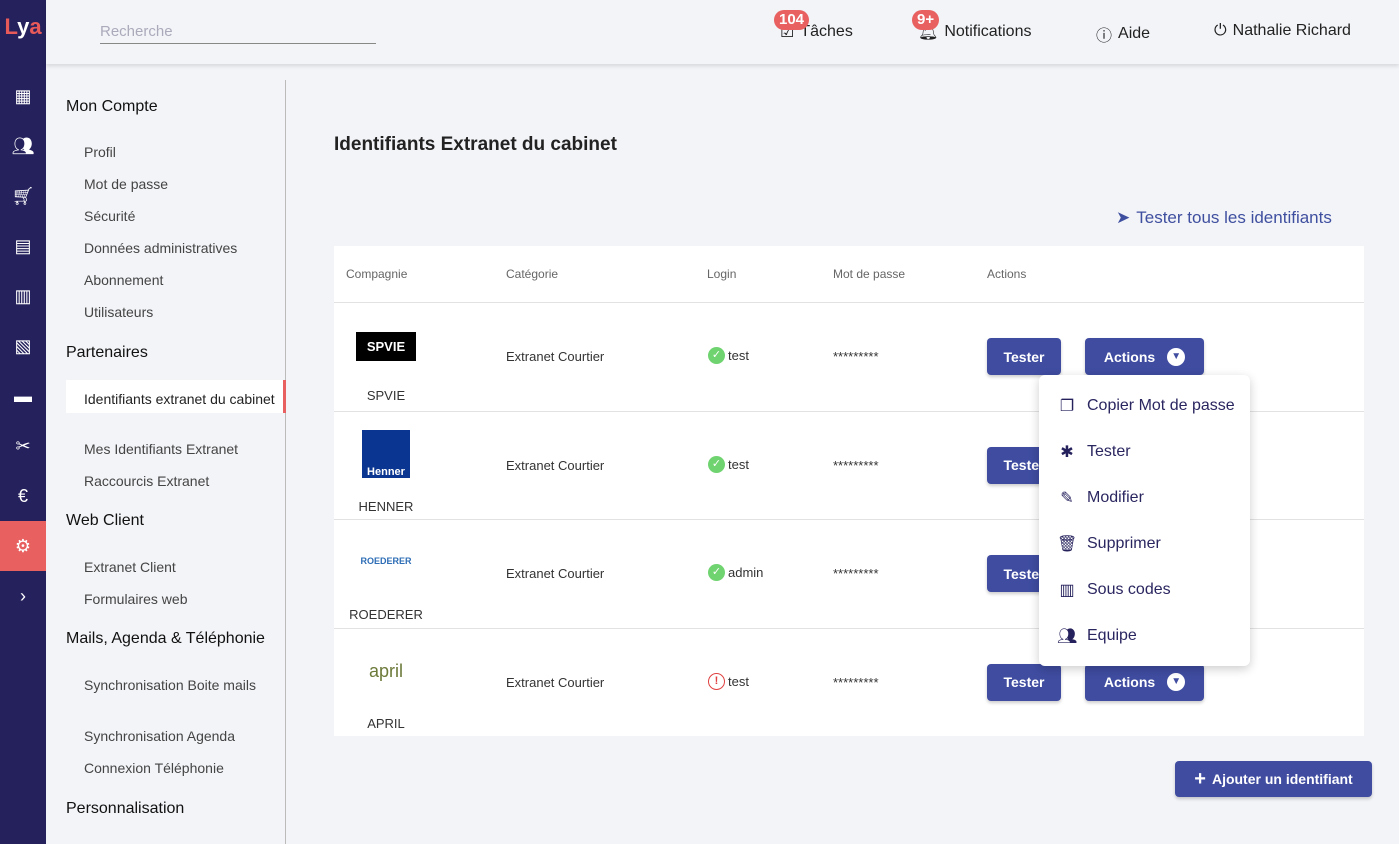  What do you see at coordinates (23, 595) in the screenshot?
I see `chevron-right-icon: ›` at bounding box center [23, 595].